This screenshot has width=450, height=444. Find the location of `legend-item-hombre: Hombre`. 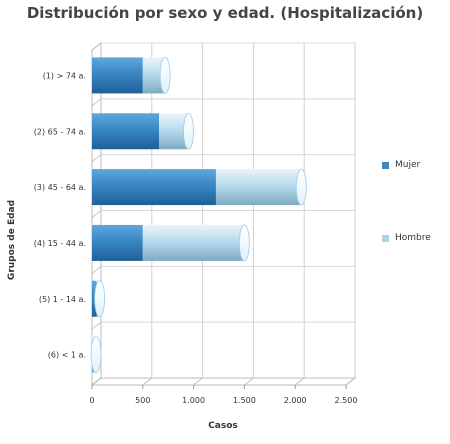

legend-item-hombre: Hombre is located at coordinates (406, 238).